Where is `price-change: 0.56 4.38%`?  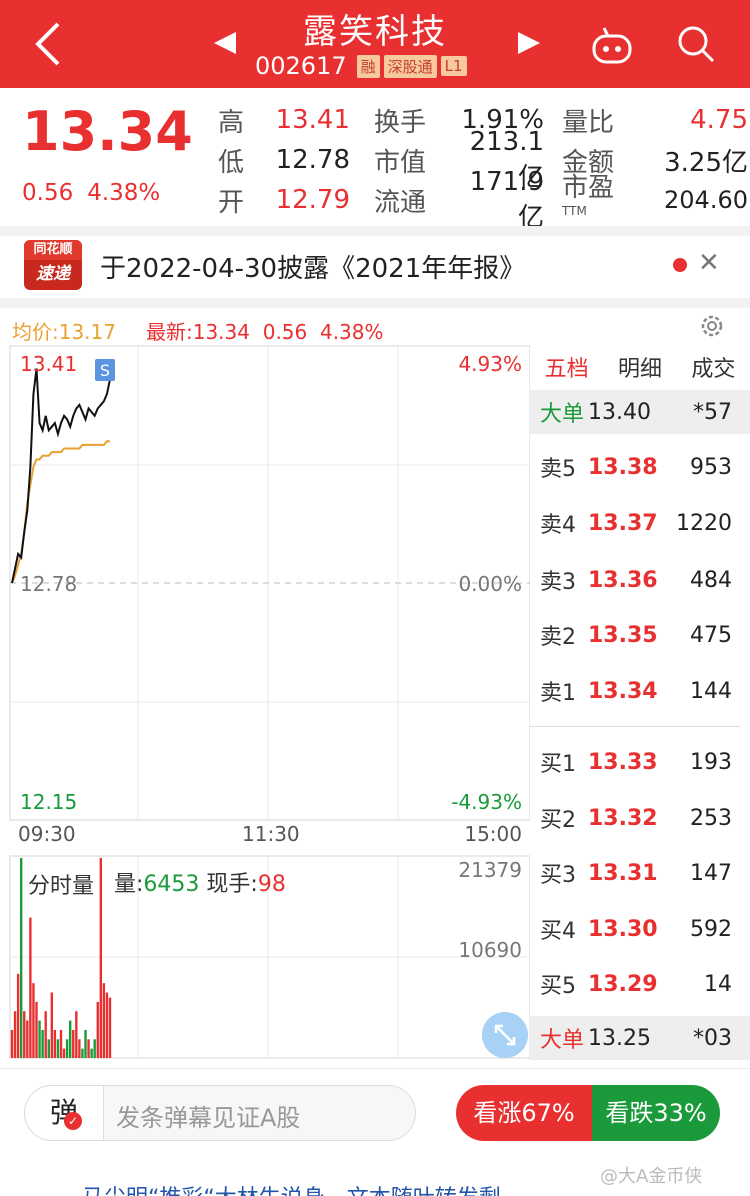
price-change: 0.56 4.38% is located at coordinates (98, 193).